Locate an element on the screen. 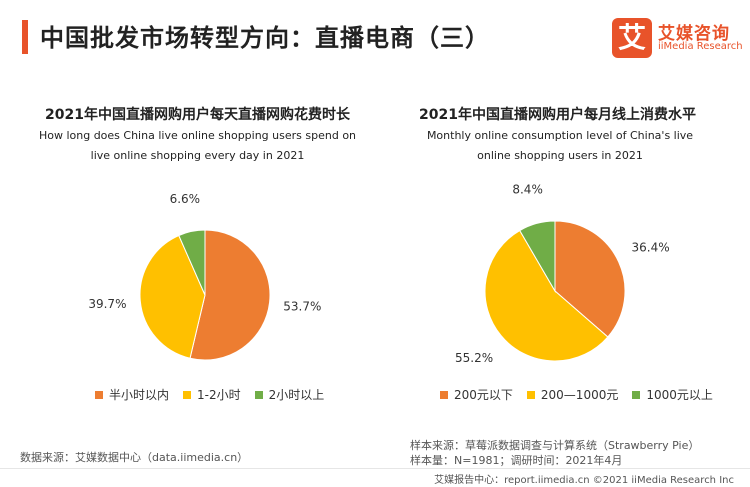 The height and width of the screenshot is (487, 750). pie-data-label: 8.4% is located at coordinates (527, 190).